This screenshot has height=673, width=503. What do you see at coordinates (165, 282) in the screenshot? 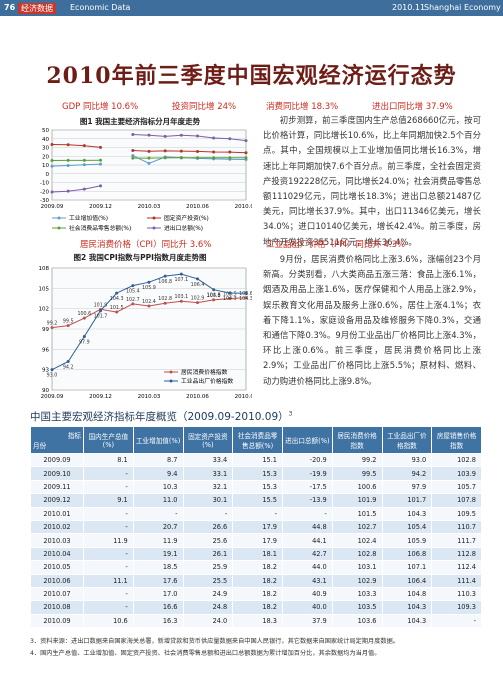
I see `data-label: 106.8` at bounding box center [165, 282].